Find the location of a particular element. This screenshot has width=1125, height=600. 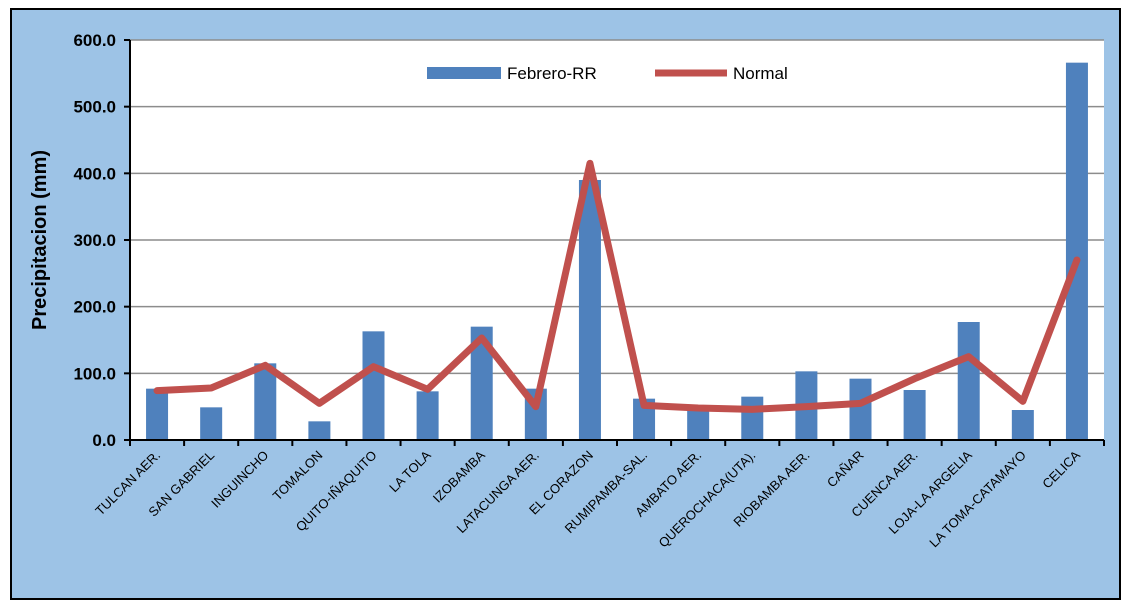

y-axis-title: Precipitacion (mm) is located at coordinates (40, 240).